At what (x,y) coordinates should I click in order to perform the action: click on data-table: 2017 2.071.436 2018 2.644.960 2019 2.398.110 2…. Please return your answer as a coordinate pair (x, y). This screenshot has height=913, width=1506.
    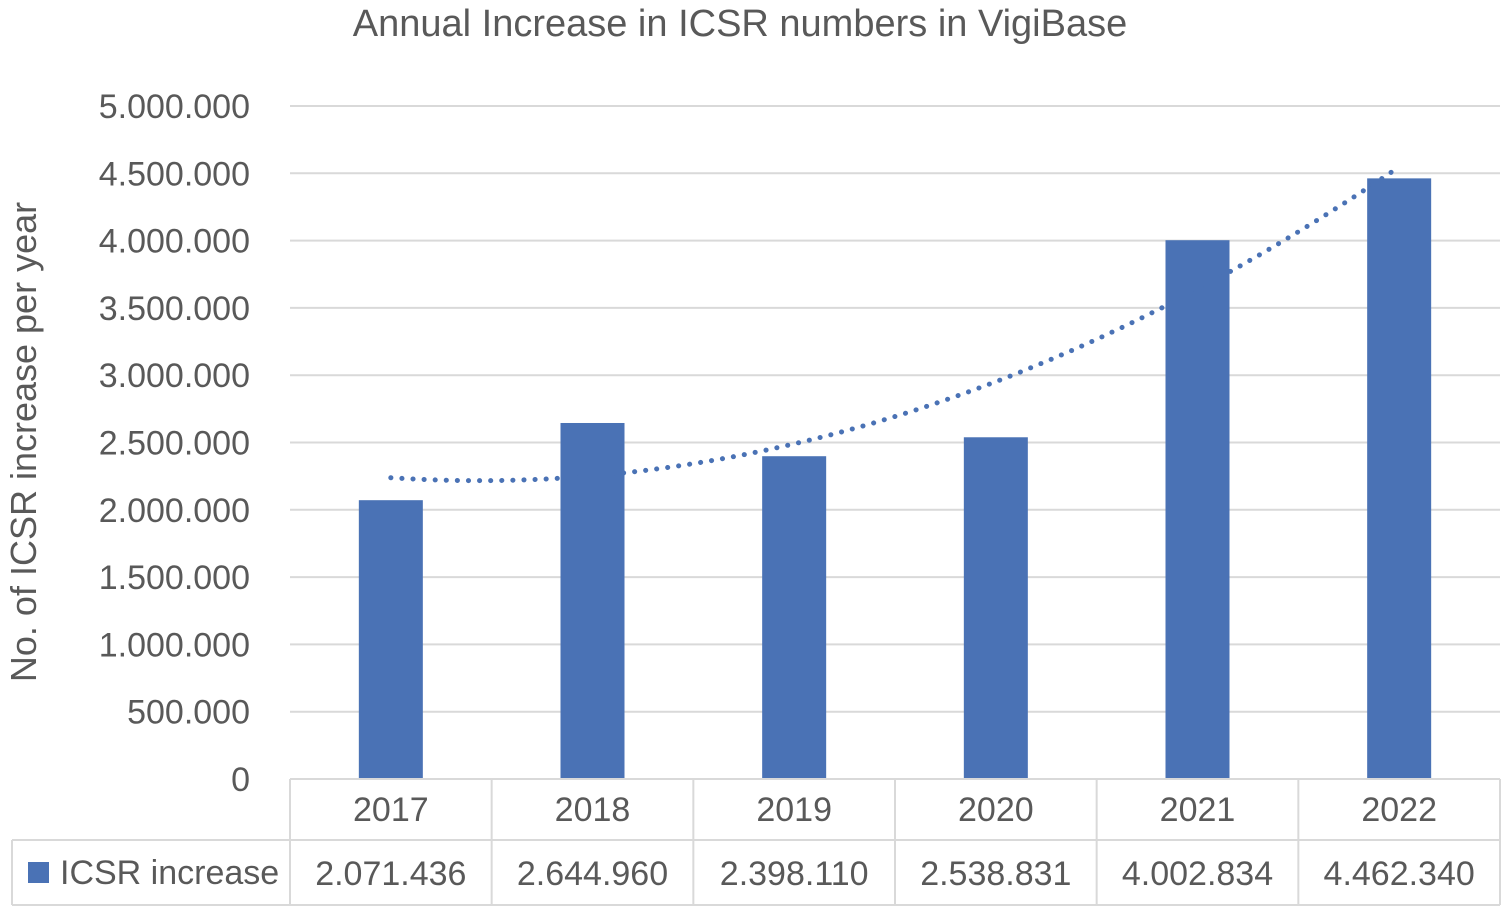
    Looking at the image, I should click on (756, 842).